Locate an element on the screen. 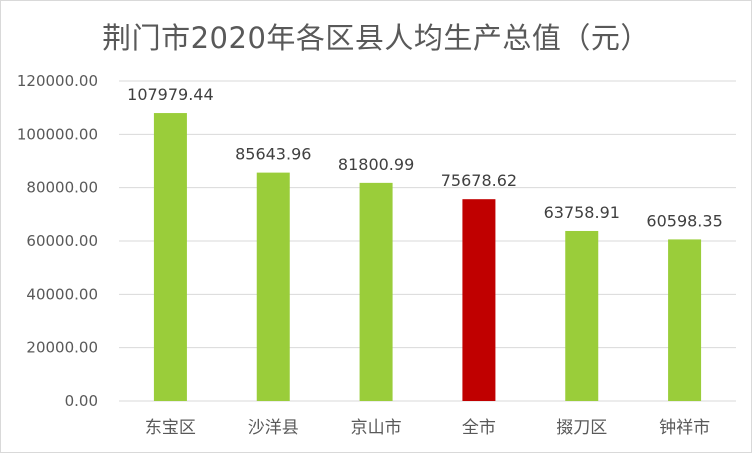  y-tick-label: 80000.00 is located at coordinates (62, 188).